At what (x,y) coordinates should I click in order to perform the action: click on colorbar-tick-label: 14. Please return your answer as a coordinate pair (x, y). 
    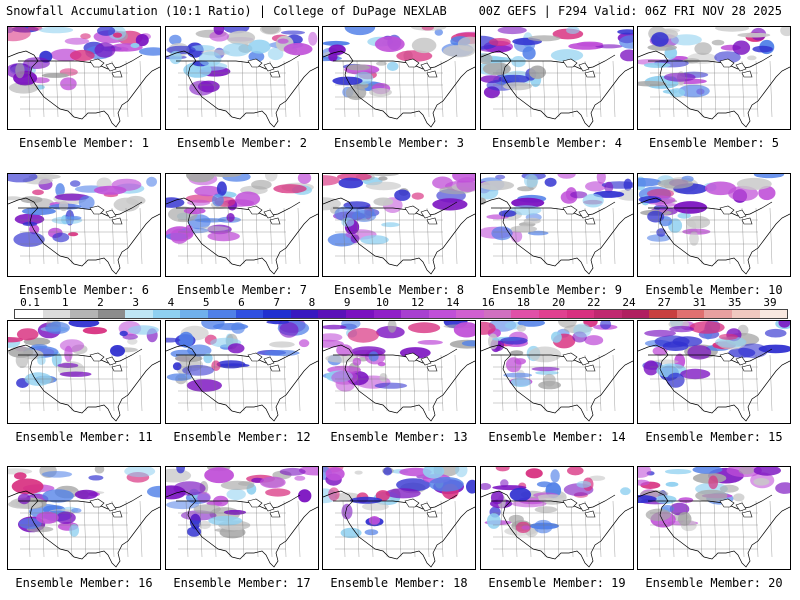
    Looking at the image, I should click on (453, 302).